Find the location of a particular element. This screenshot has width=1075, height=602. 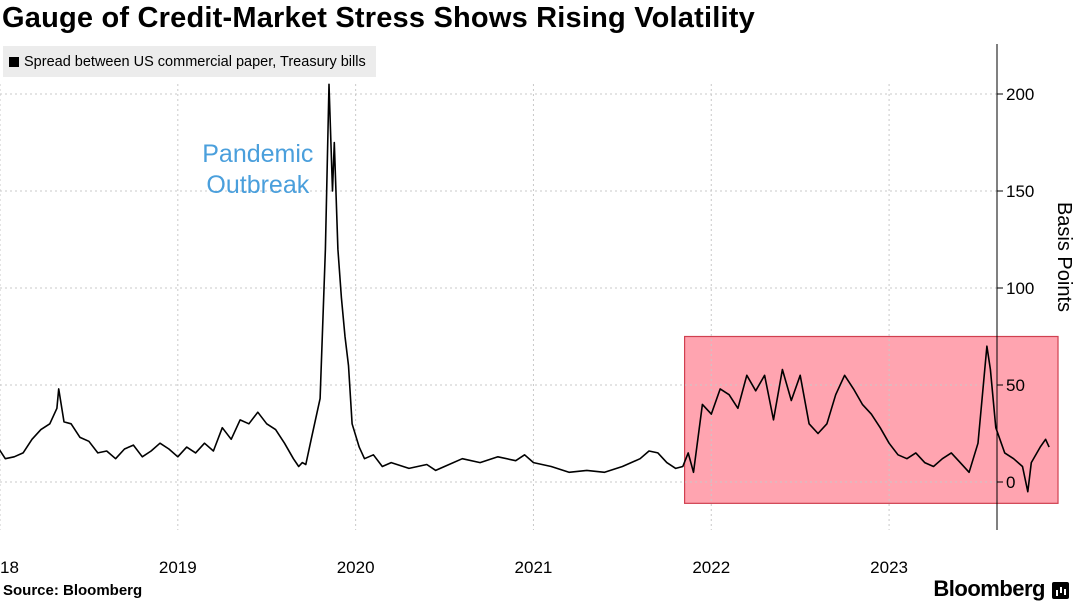

y-tick-label: 0 is located at coordinates (1010, 482).